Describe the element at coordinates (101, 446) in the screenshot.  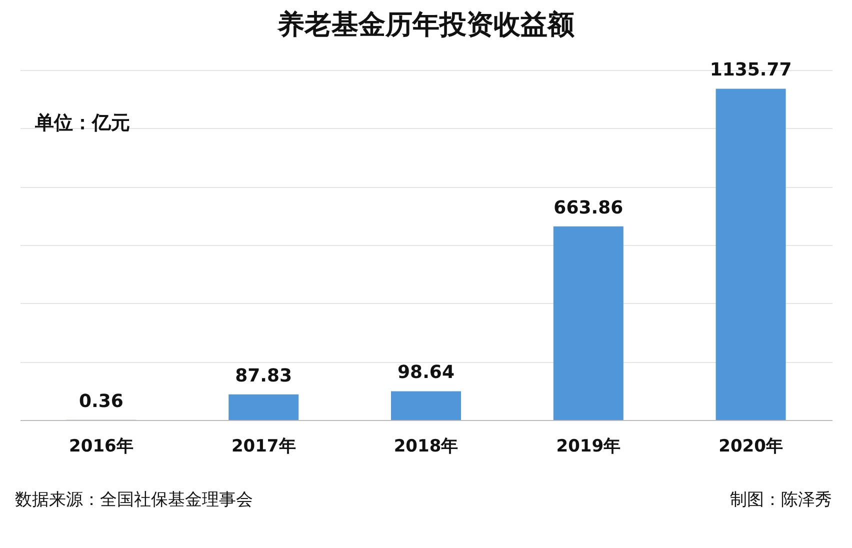
I see `x-tick-label: 2016年` at that location.